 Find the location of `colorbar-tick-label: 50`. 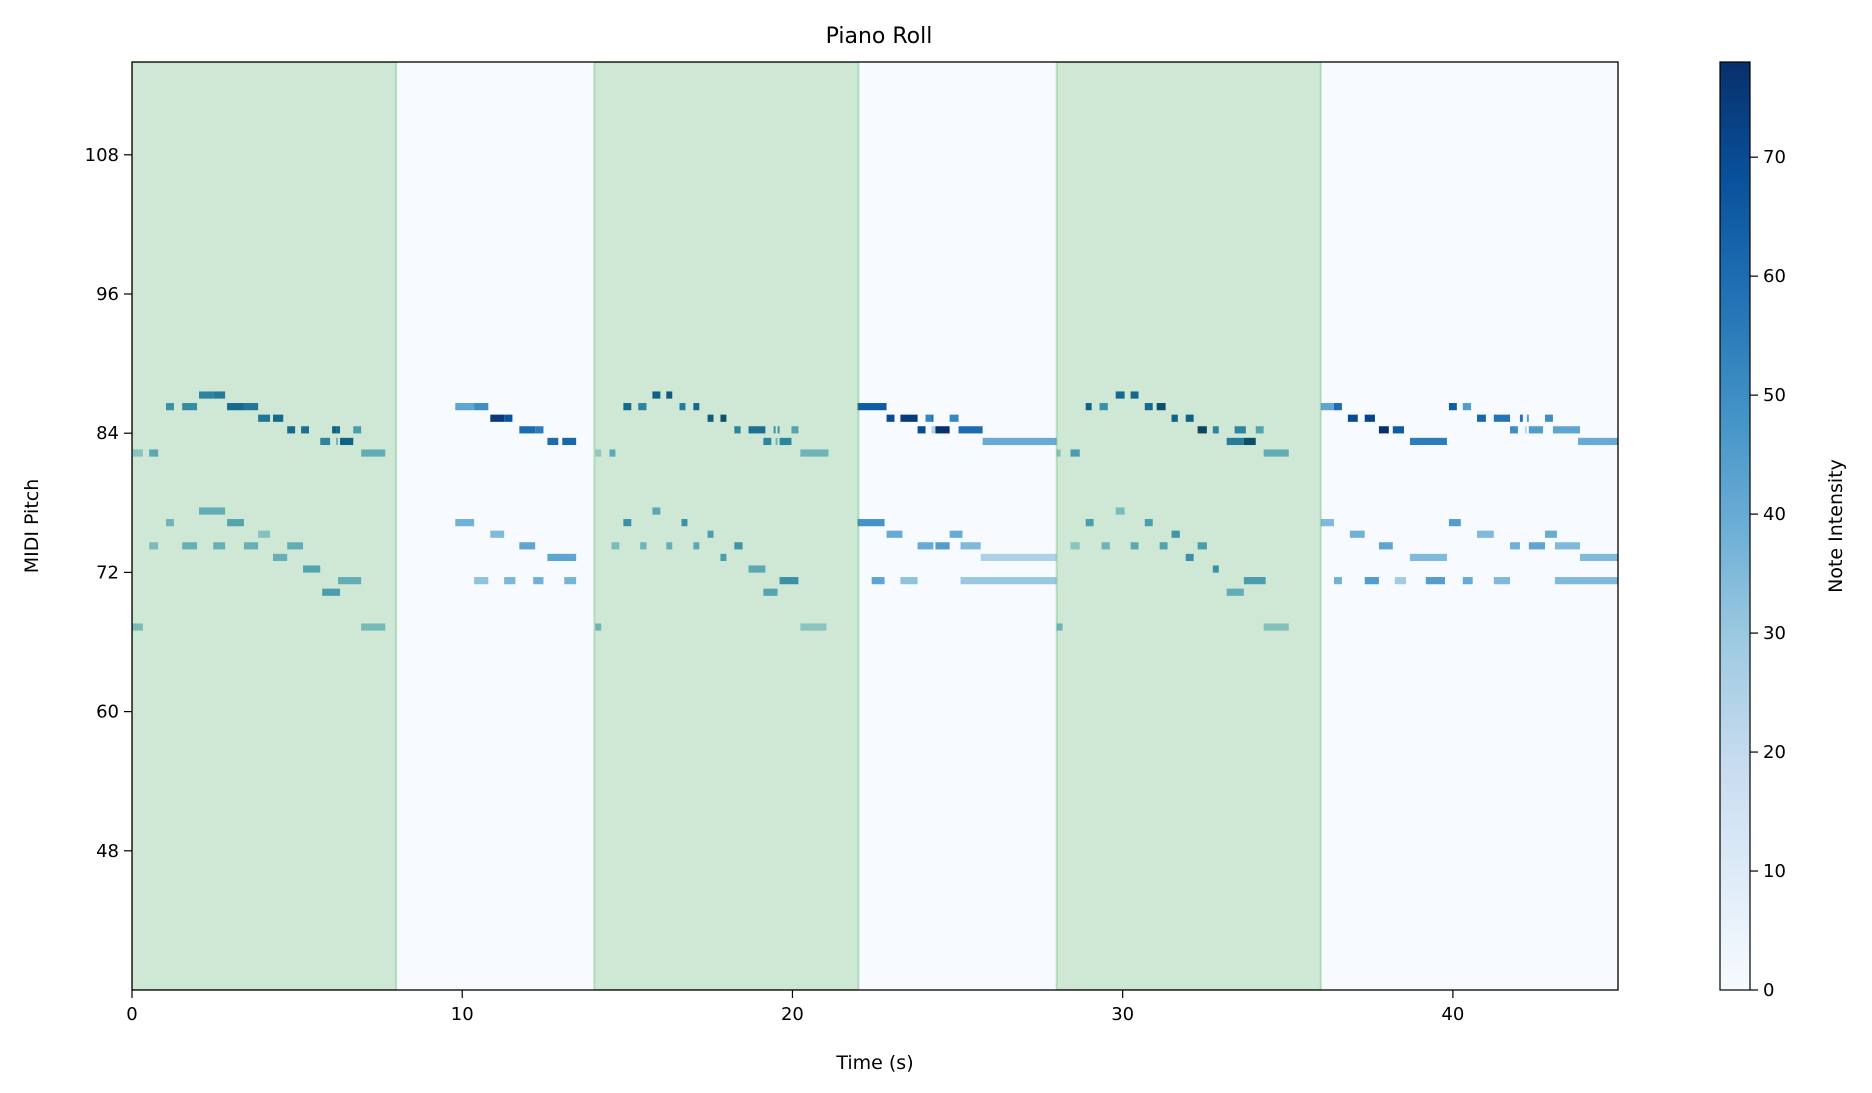

colorbar-tick-label: 50 is located at coordinates (1774, 395).